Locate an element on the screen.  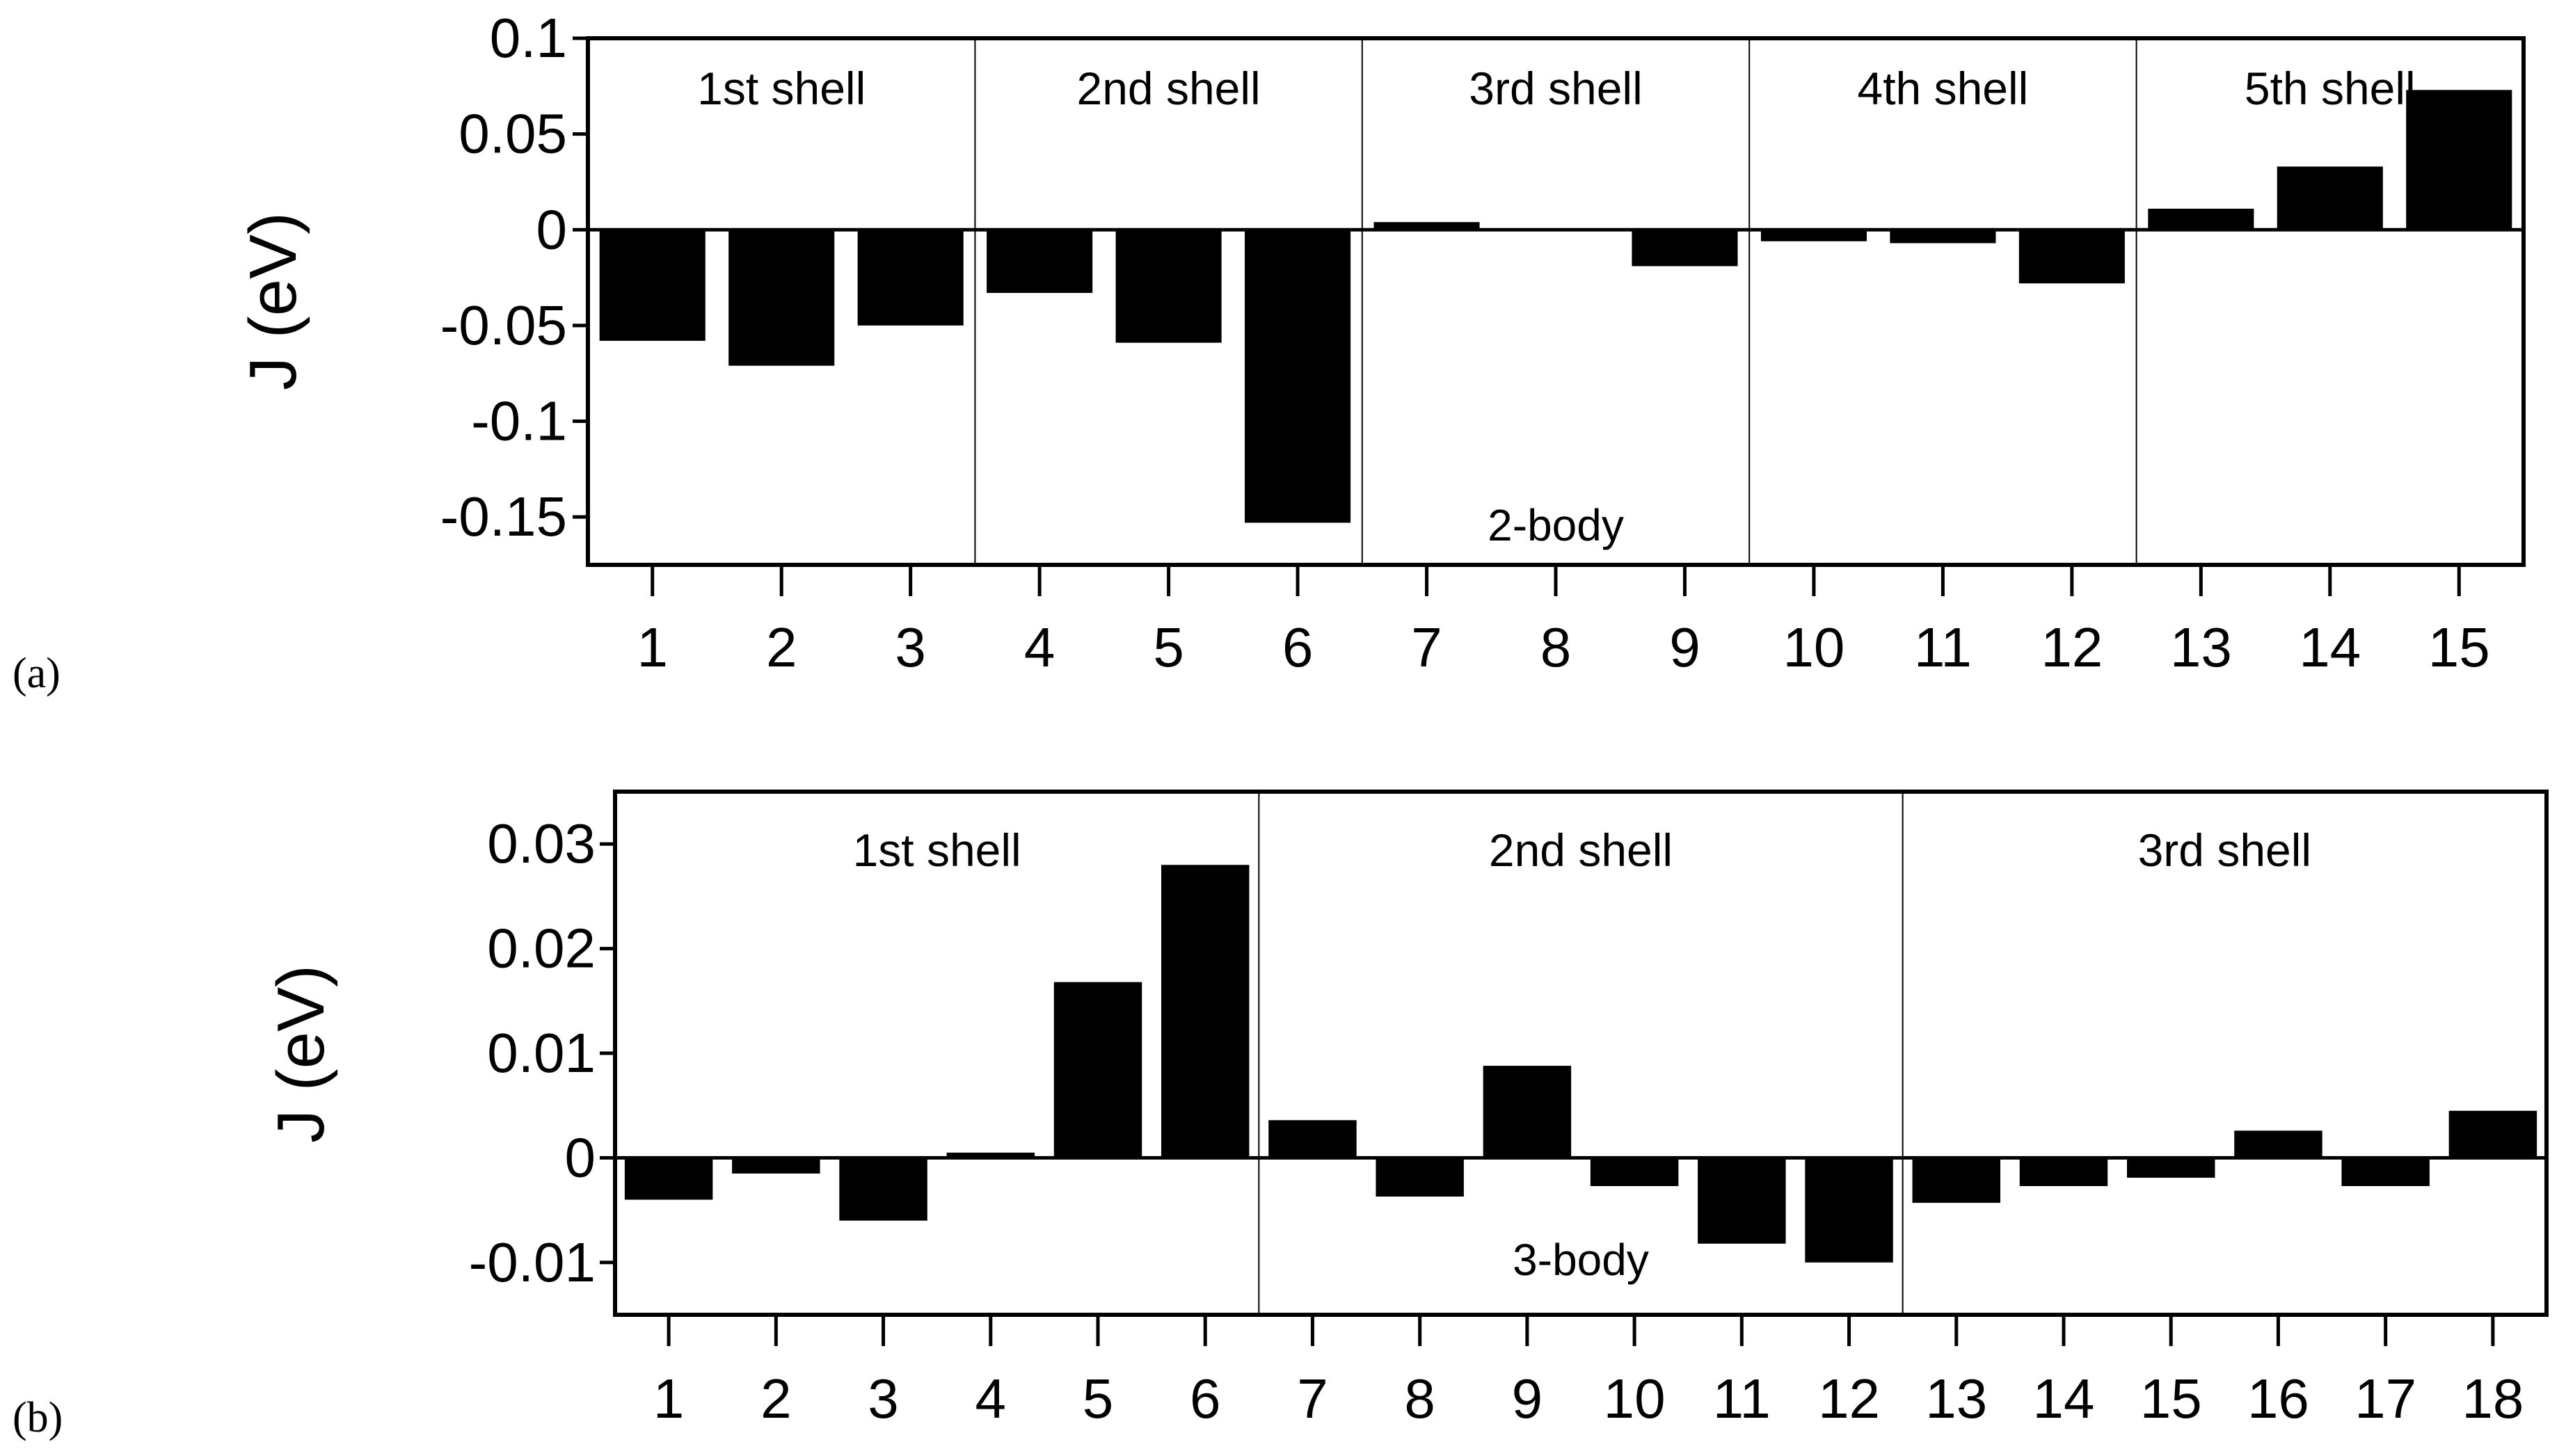
y-tick-label: -0.01 is located at coordinates (532, 1262).